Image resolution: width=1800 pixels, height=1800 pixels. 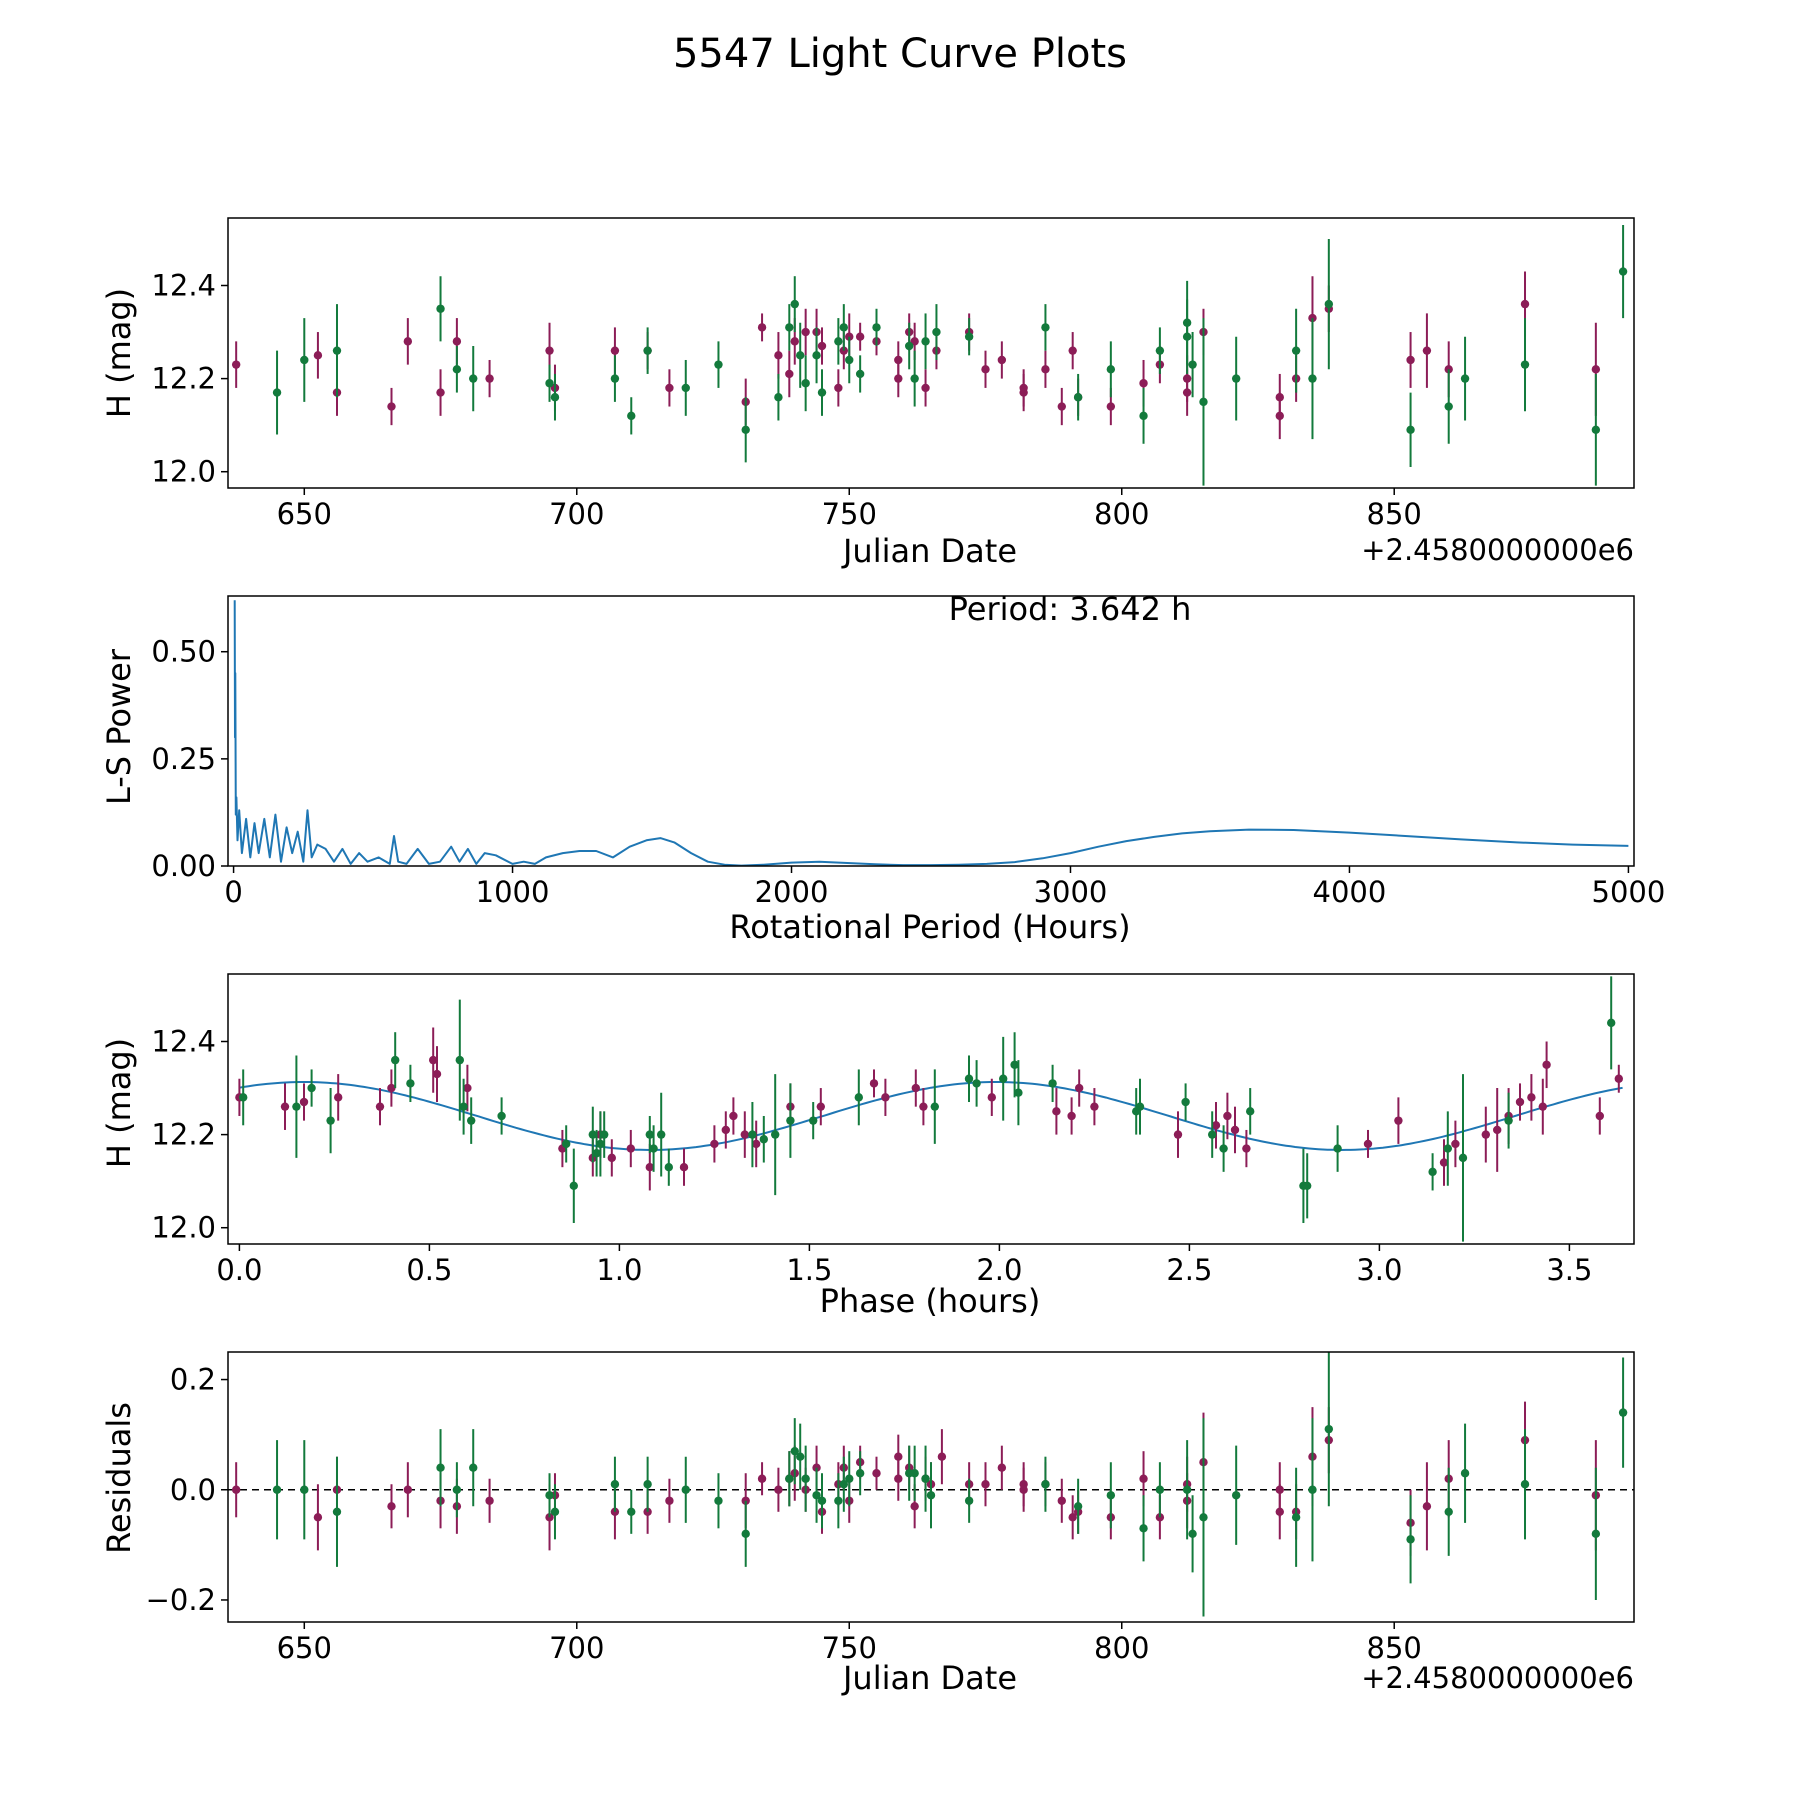 What do you see at coordinates (929, 355) in the screenshot?
I see `lightcurve-plot-area` at bounding box center [929, 355].